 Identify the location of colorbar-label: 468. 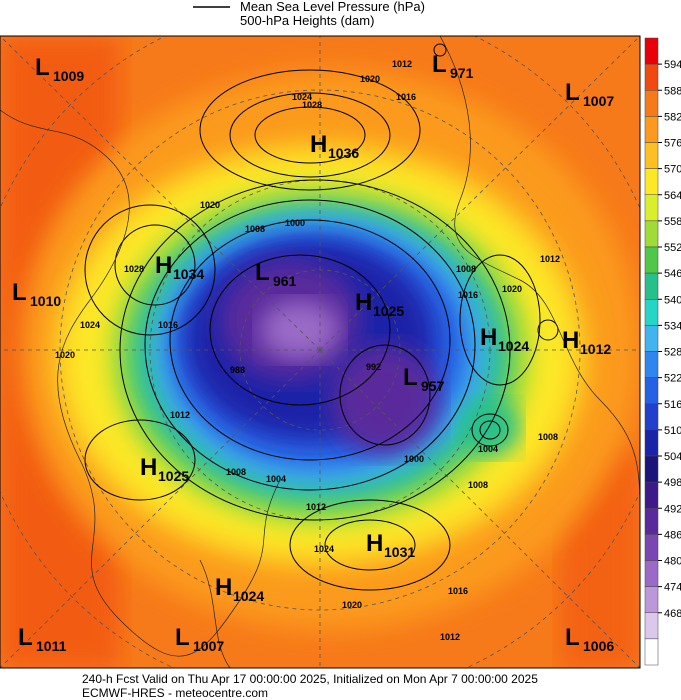
(672, 614).